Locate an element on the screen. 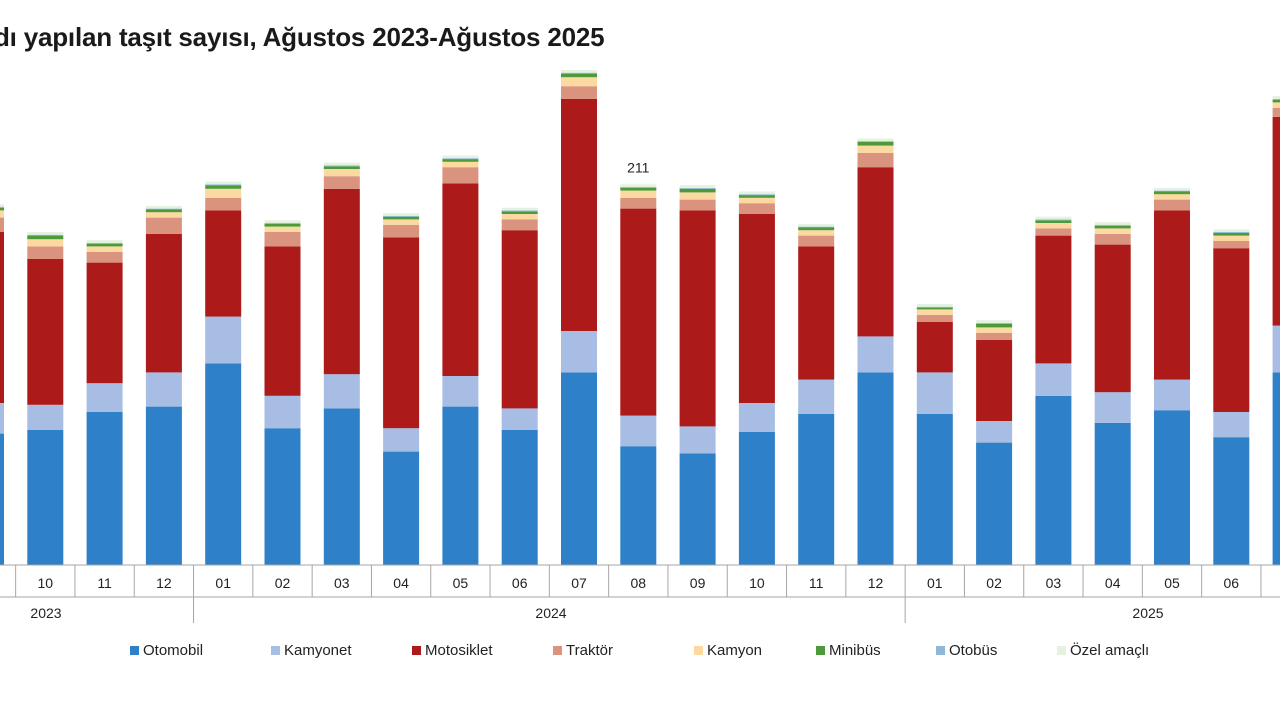  year-label-2025: 2025 is located at coordinates (1147, 613).